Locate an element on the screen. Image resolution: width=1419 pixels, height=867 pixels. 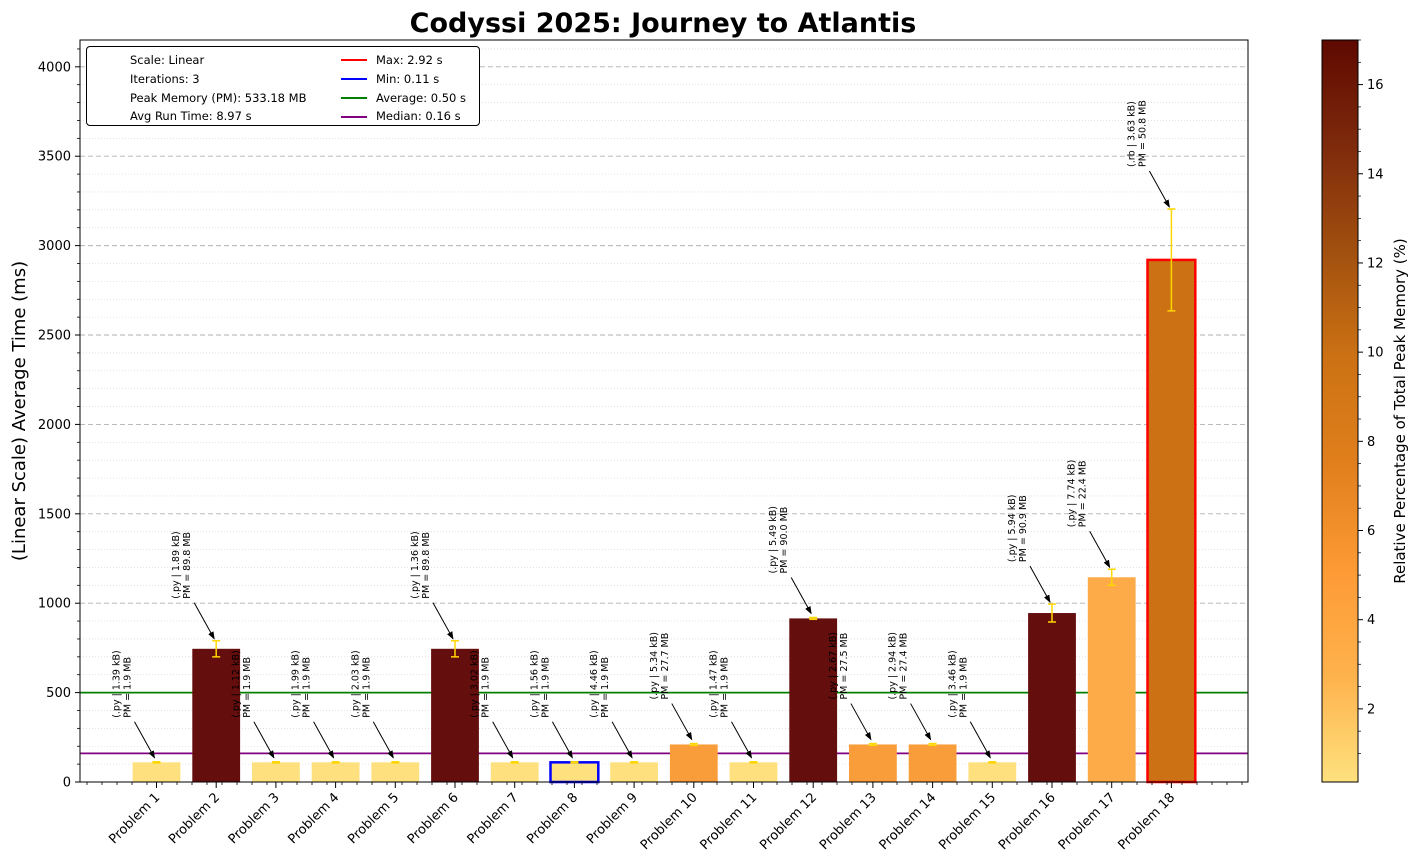
bar-annotation: (.py | 1.47 kB) PM = 1.9 MB is located at coordinates (730, 704).